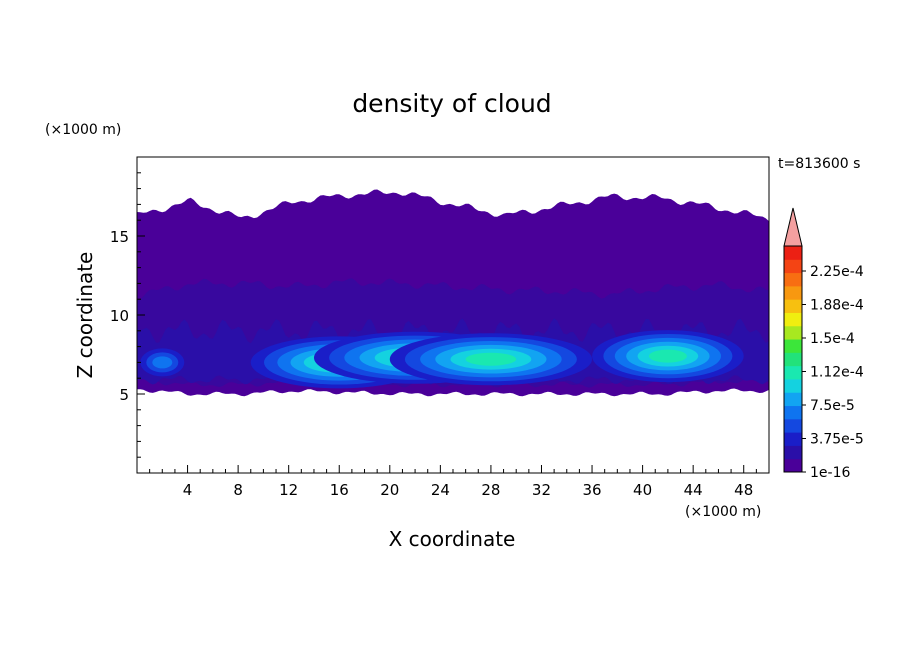 The height and width of the screenshot is (654, 904). What do you see at coordinates (452, 539) in the screenshot?
I see `x-axis-label: X coordinate` at bounding box center [452, 539].